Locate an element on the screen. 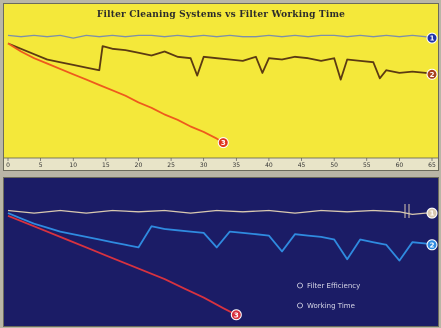 Image resolution: width=441 pixels, height=328 pixels. x-tick-label: 5 is located at coordinates (41, 165).